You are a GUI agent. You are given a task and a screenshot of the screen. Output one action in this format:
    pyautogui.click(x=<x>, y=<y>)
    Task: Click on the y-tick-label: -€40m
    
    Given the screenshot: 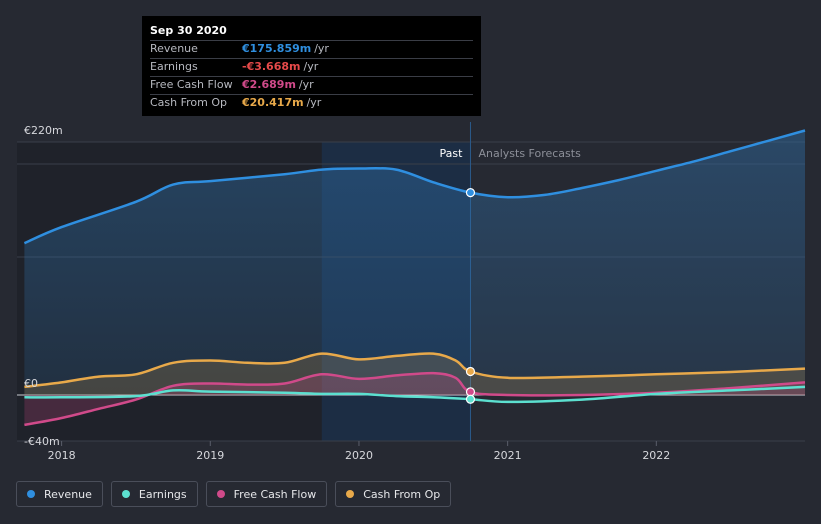 What is the action you would take?
    pyautogui.click(x=42, y=441)
    